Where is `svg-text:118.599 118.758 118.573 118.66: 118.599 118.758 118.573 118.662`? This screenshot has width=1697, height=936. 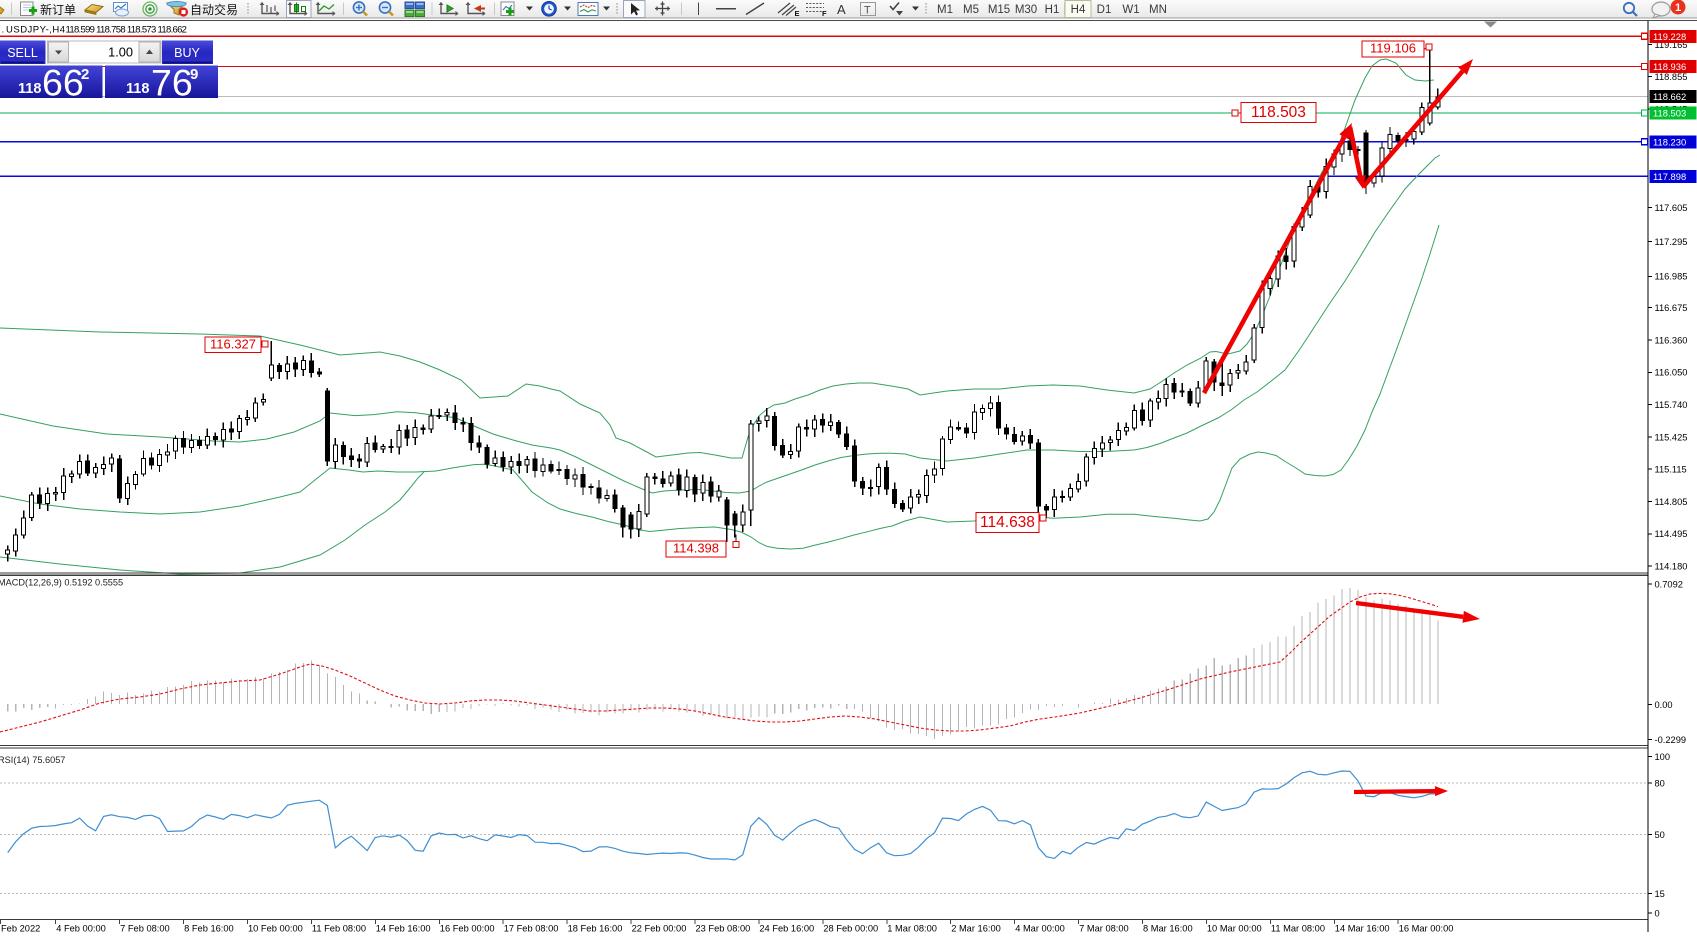
svg-text:118.599 118.758 118.573 118.66: 118.599 118.758 118.573 118.662 is located at coordinates (126, 30).